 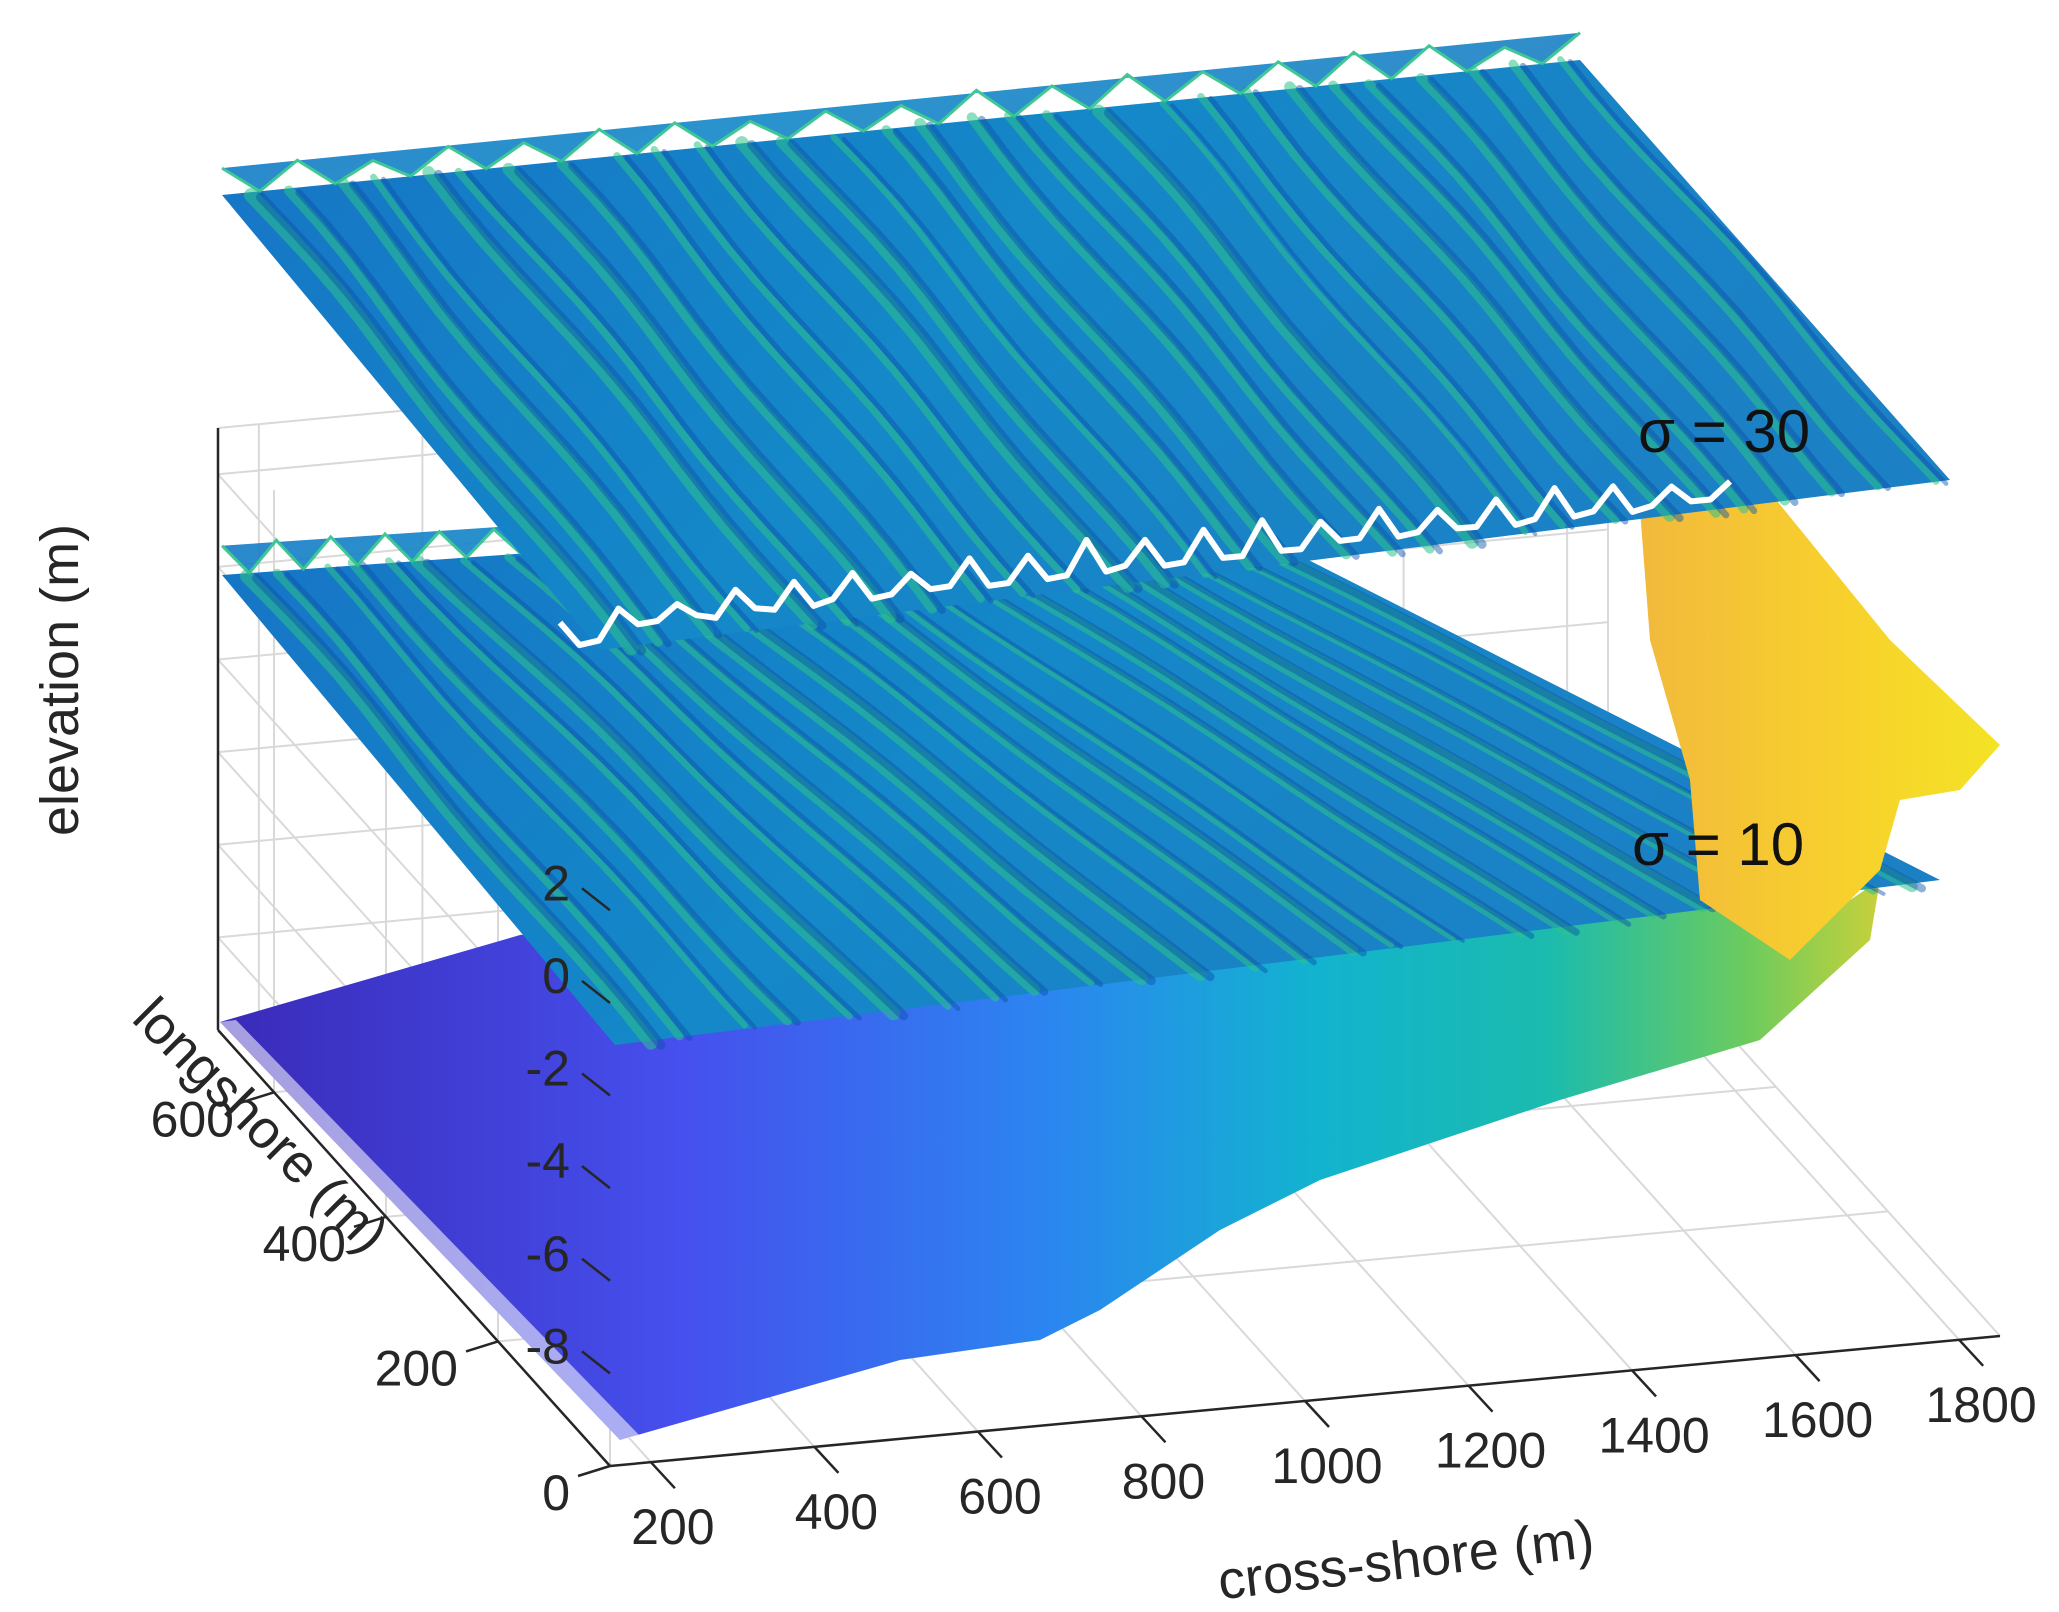 What do you see at coordinates (1718, 844) in the screenshot?
I see `annotation-sigma-10: σ = 10` at bounding box center [1718, 844].